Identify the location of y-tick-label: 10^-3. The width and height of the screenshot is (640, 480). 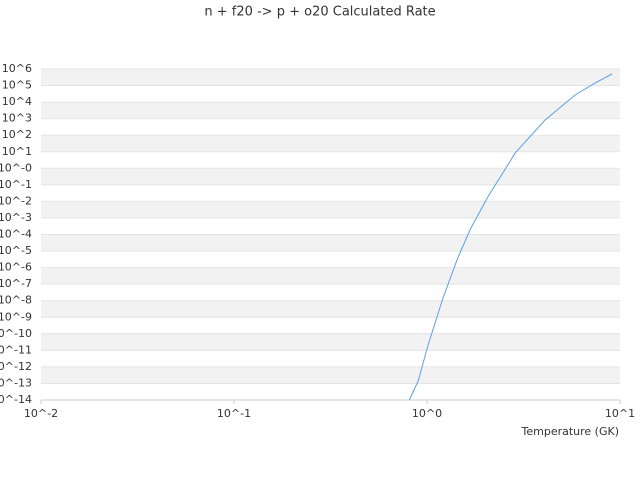
(16, 217).